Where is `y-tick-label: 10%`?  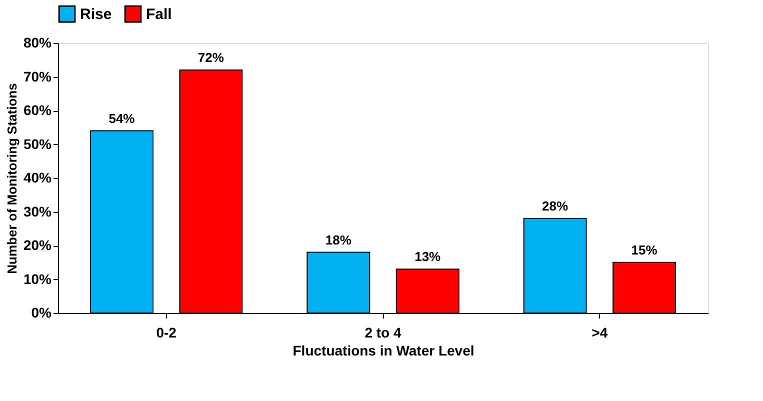 y-tick-label: 10% is located at coordinates (37, 278).